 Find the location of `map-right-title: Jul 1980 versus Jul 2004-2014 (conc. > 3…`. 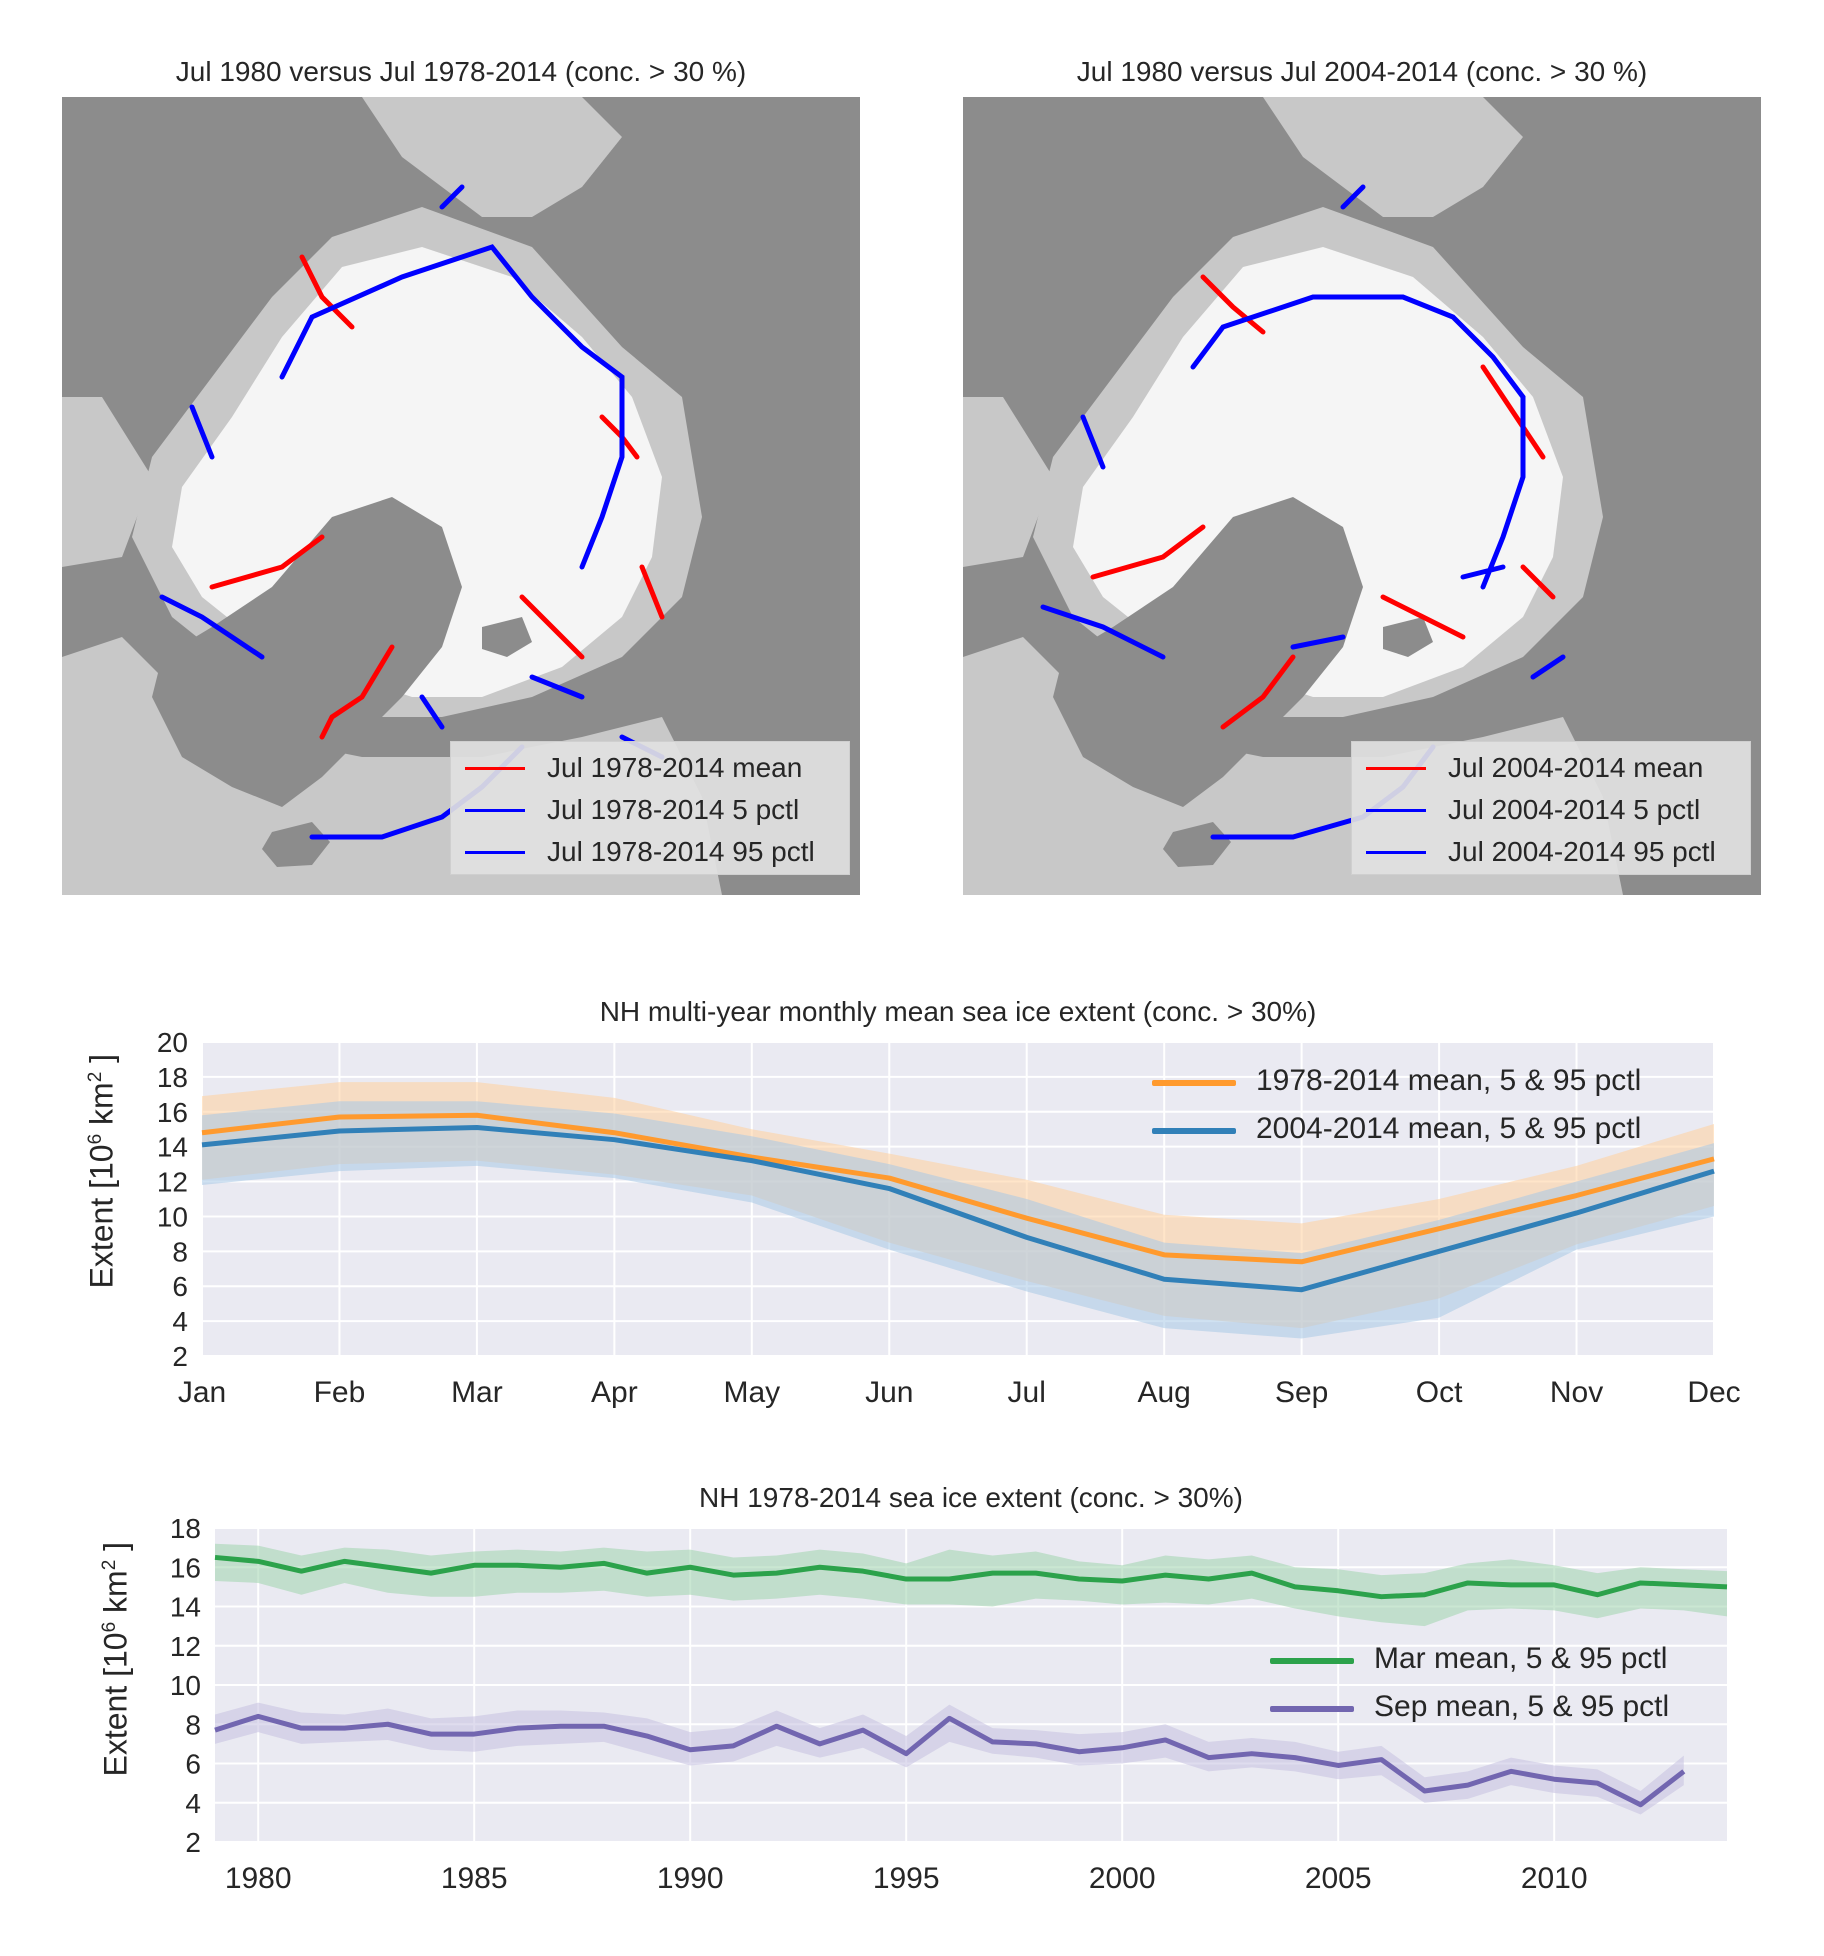

map-right-title: Jul 1980 versus Jul 2004-2014 (conc. > 3… is located at coordinates (1362, 71).